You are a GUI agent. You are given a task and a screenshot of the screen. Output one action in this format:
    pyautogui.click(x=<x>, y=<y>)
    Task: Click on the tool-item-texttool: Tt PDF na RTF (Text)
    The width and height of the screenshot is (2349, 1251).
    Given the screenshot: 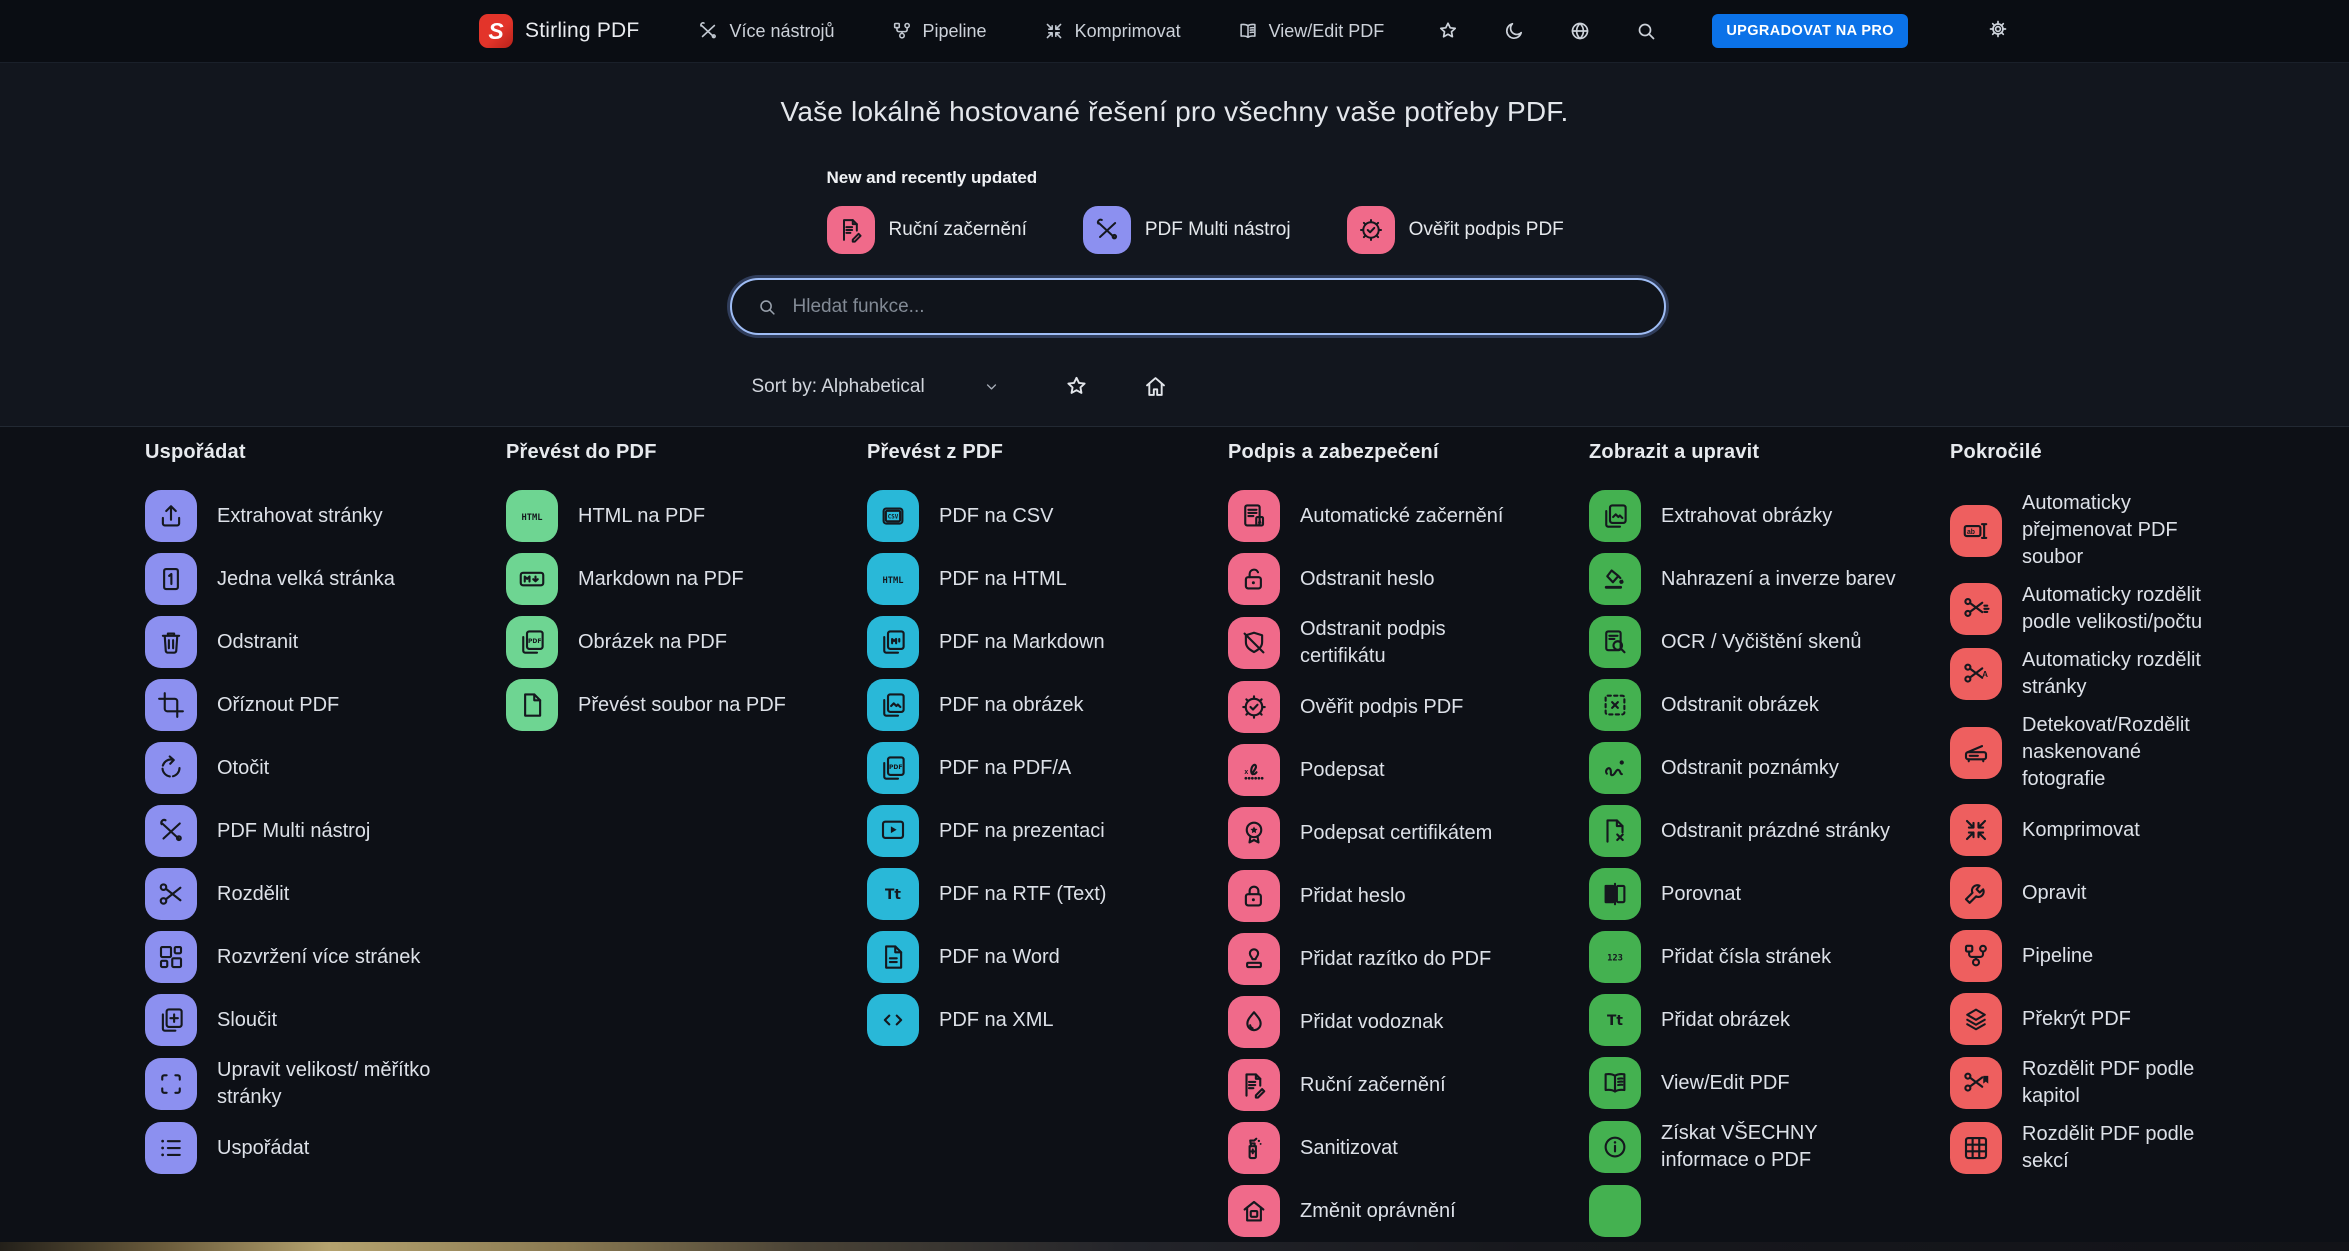 What is the action you would take?
    pyautogui.click(x=1047, y=894)
    